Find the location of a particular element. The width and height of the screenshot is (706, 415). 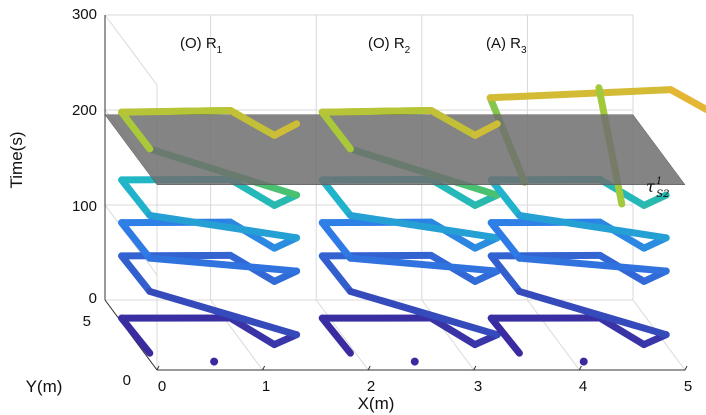

x-tick-label: 1 is located at coordinates (266, 386).